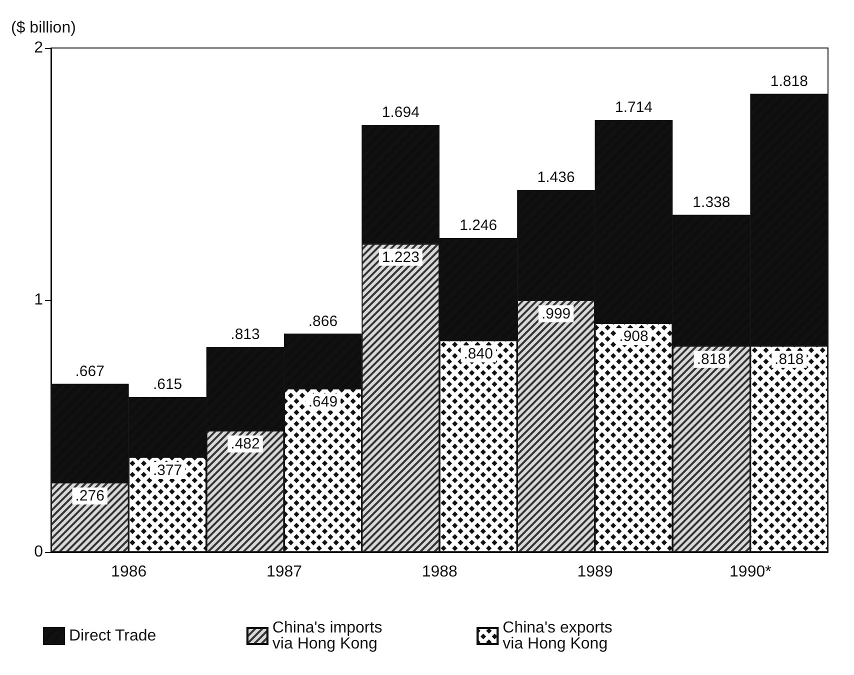 The height and width of the screenshot is (675, 854). I want to click on total-label: 1.338, so click(711, 202).